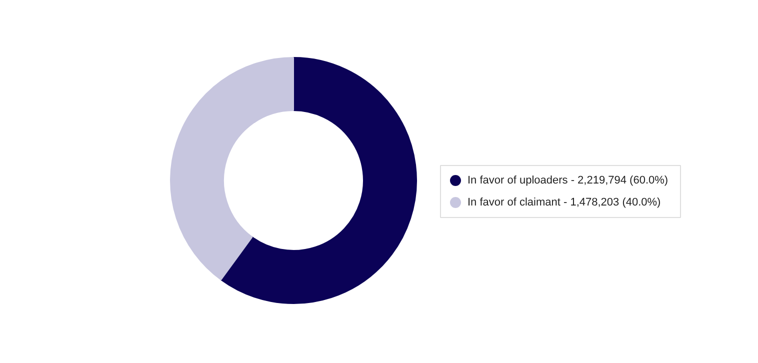 The height and width of the screenshot is (363, 758). Describe the element at coordinates (568, 180) in the screenshot. I see `legend-label: In favor of uploaders - 2,219,794 (60.0%)` at that location.